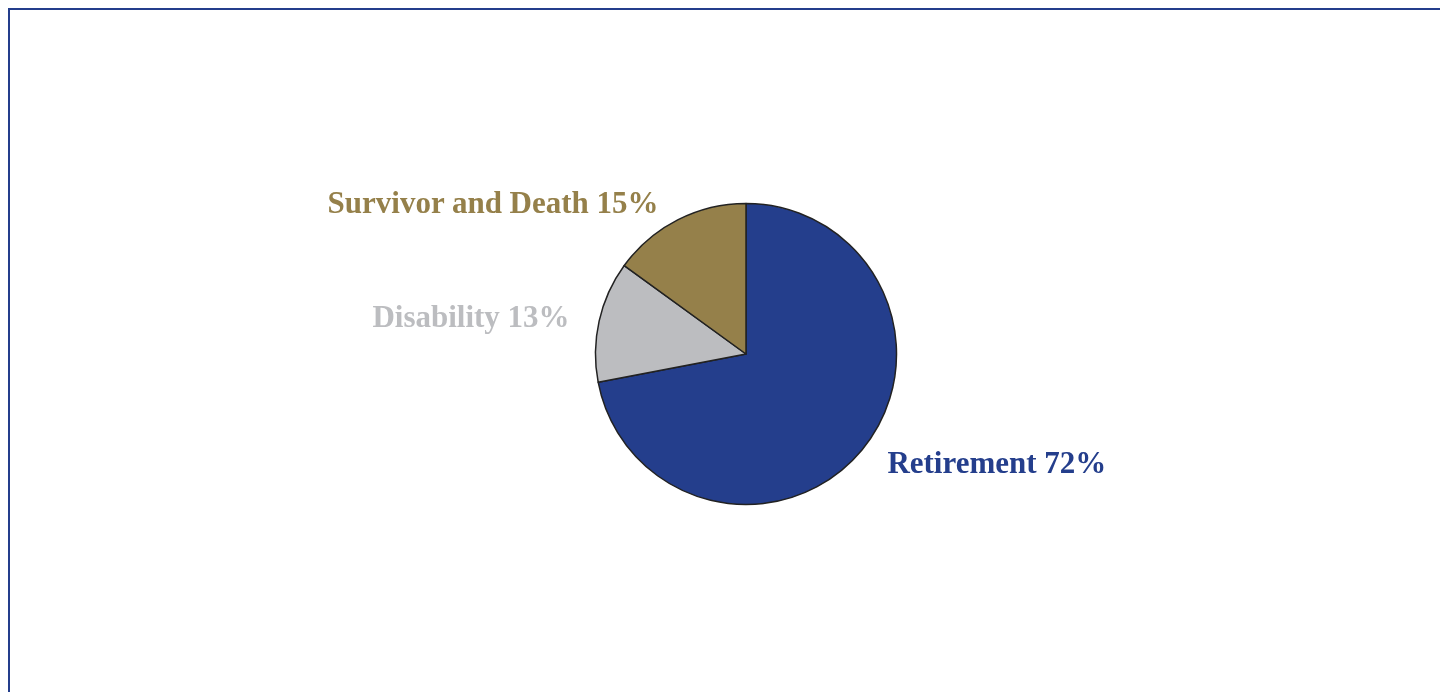 This screenshot has width=1440, height=692. I want to click on slice-label: Survivor and Death 15%, so click(493, 202).